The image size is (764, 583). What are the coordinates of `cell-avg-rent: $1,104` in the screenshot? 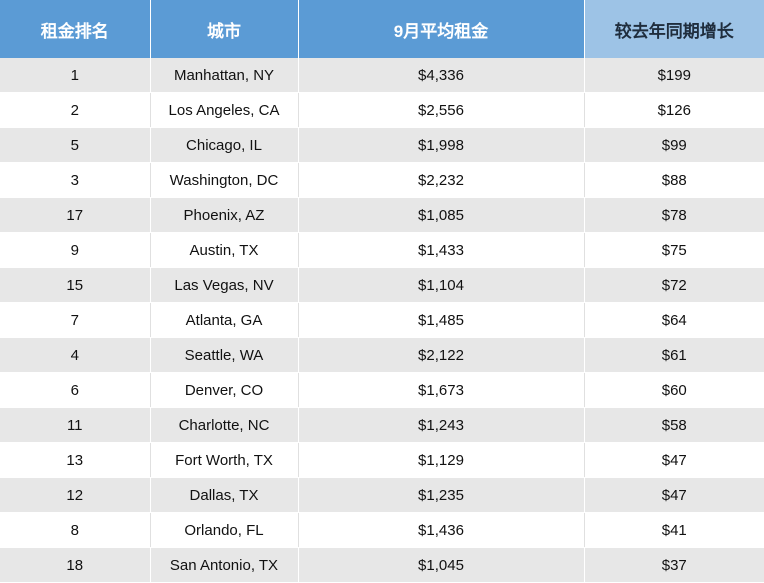 It's located at (441, 285).